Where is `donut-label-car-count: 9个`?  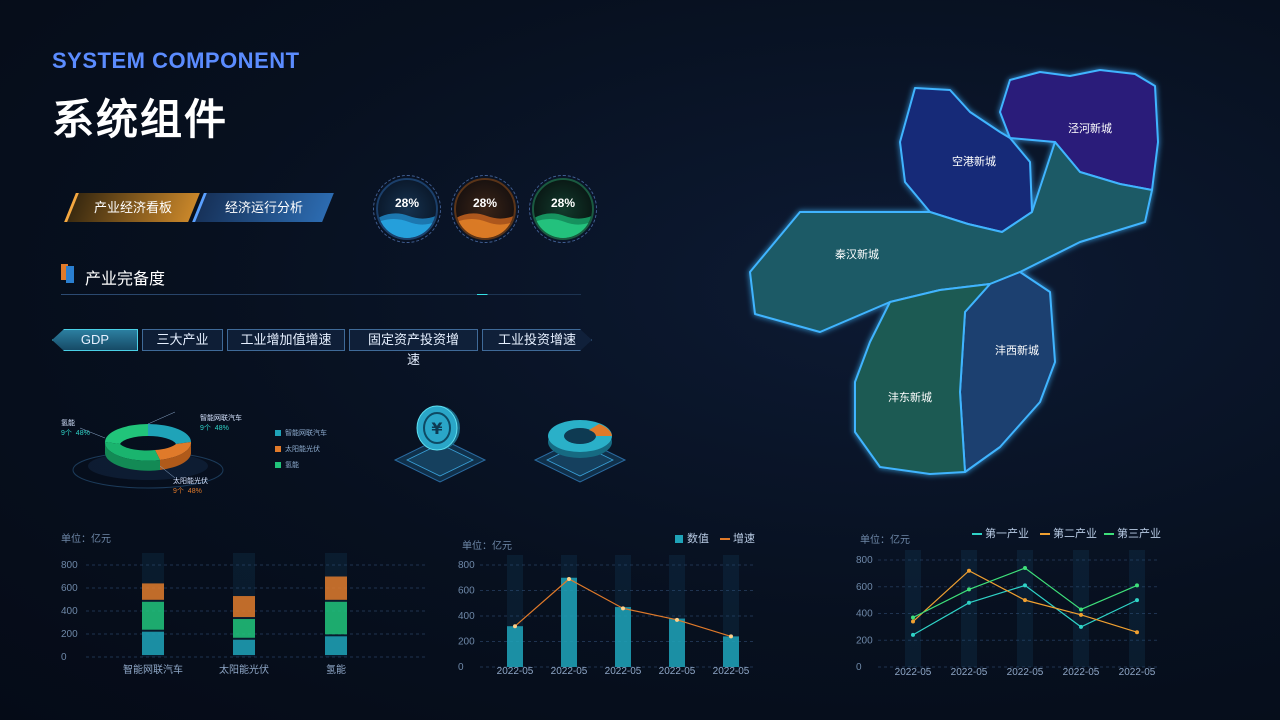 donut-label-car-count: 9个 is located at coordinates (205, 428).